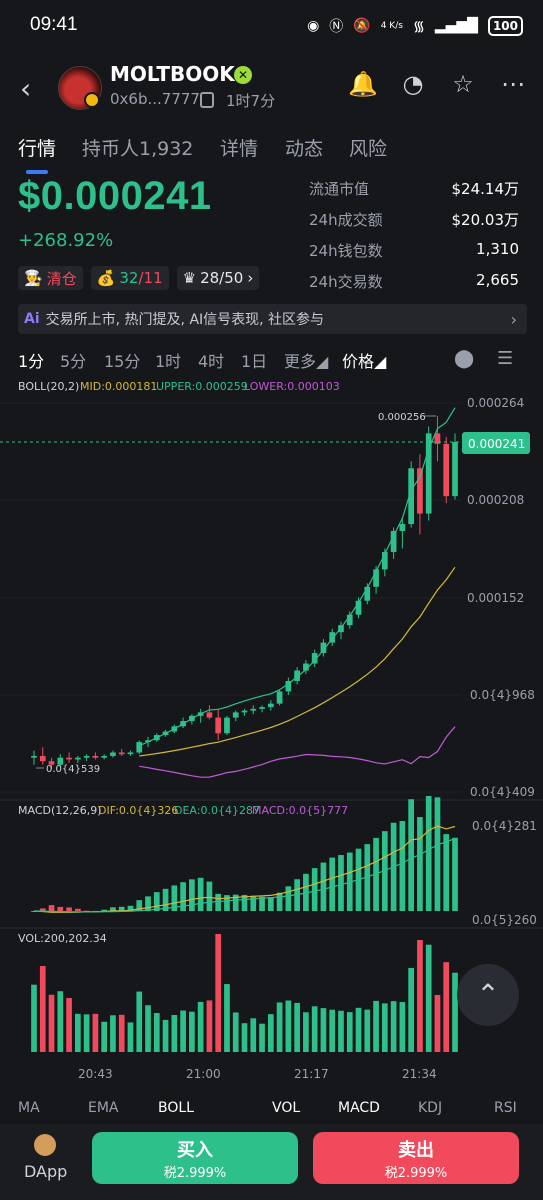 This screenshot has height=1200, width=543. What do you see at coordinates (155, 99) in the screenshot?
I see `token-address: 0x6b...7777` at bounding box center [155, 99].